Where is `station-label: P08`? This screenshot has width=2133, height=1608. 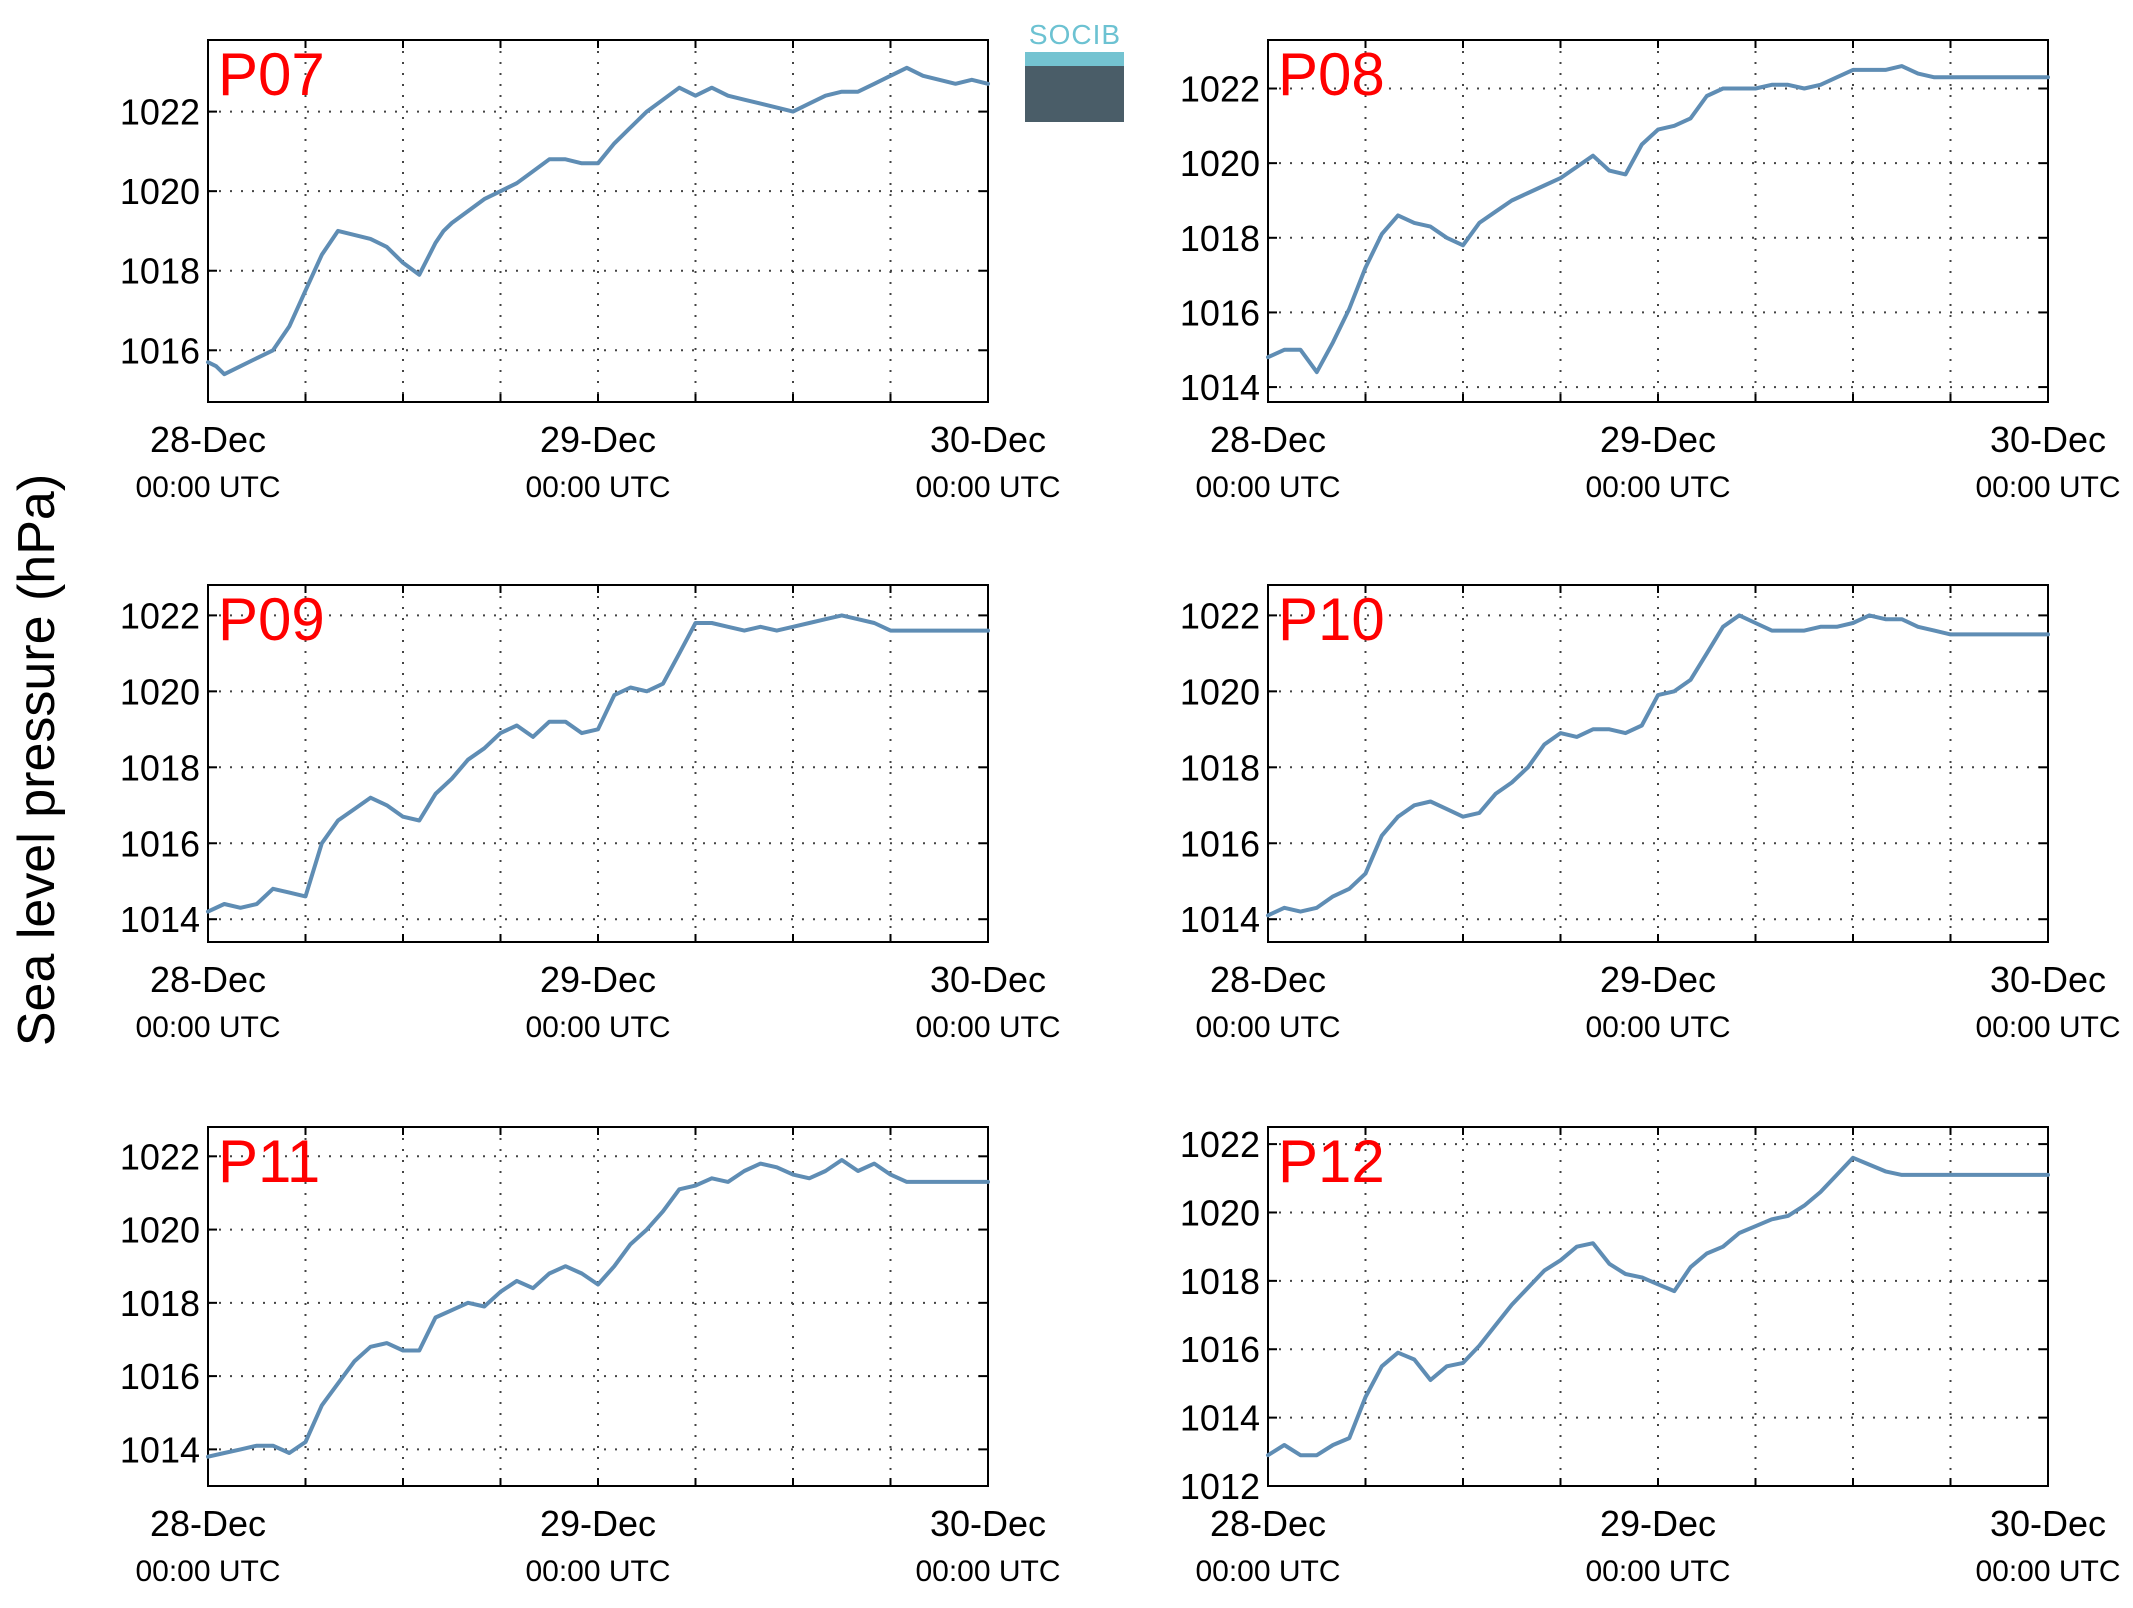 station-label: P08 is located at coordinates (1331, 74).